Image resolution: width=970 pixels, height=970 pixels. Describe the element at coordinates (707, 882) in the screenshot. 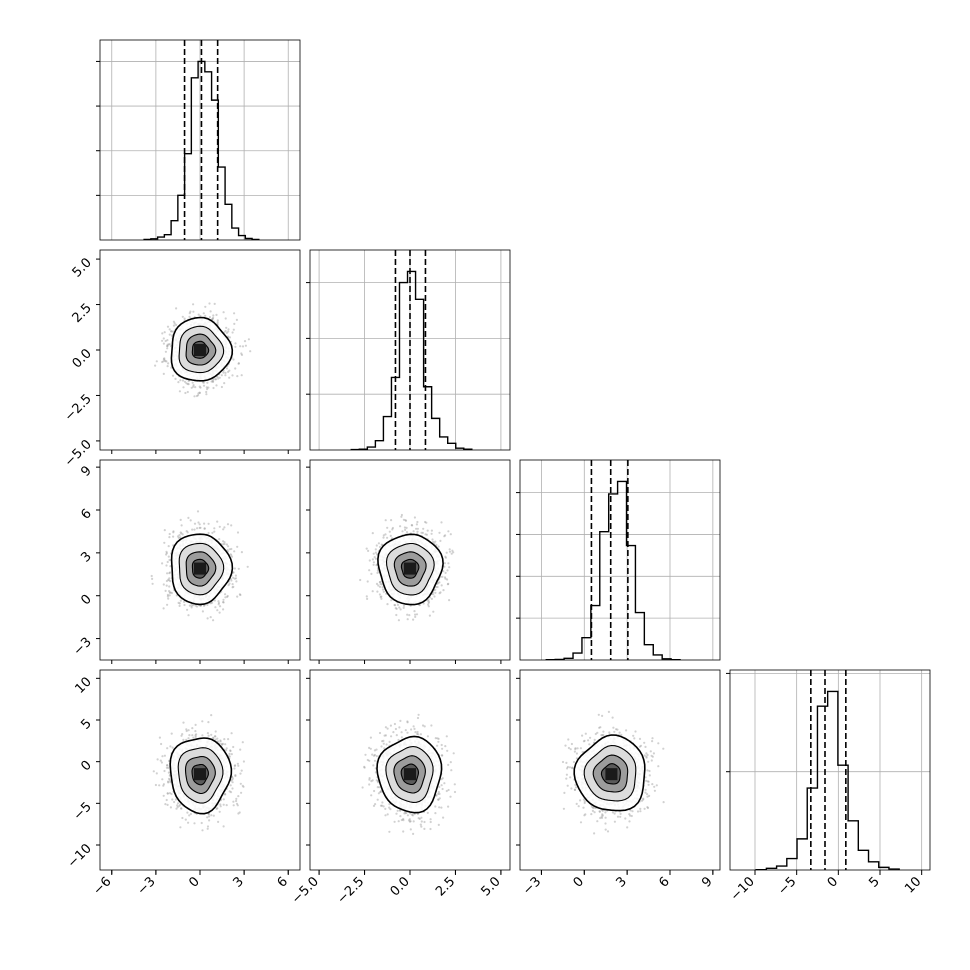

I see `x-tick-label: 9` at that location.